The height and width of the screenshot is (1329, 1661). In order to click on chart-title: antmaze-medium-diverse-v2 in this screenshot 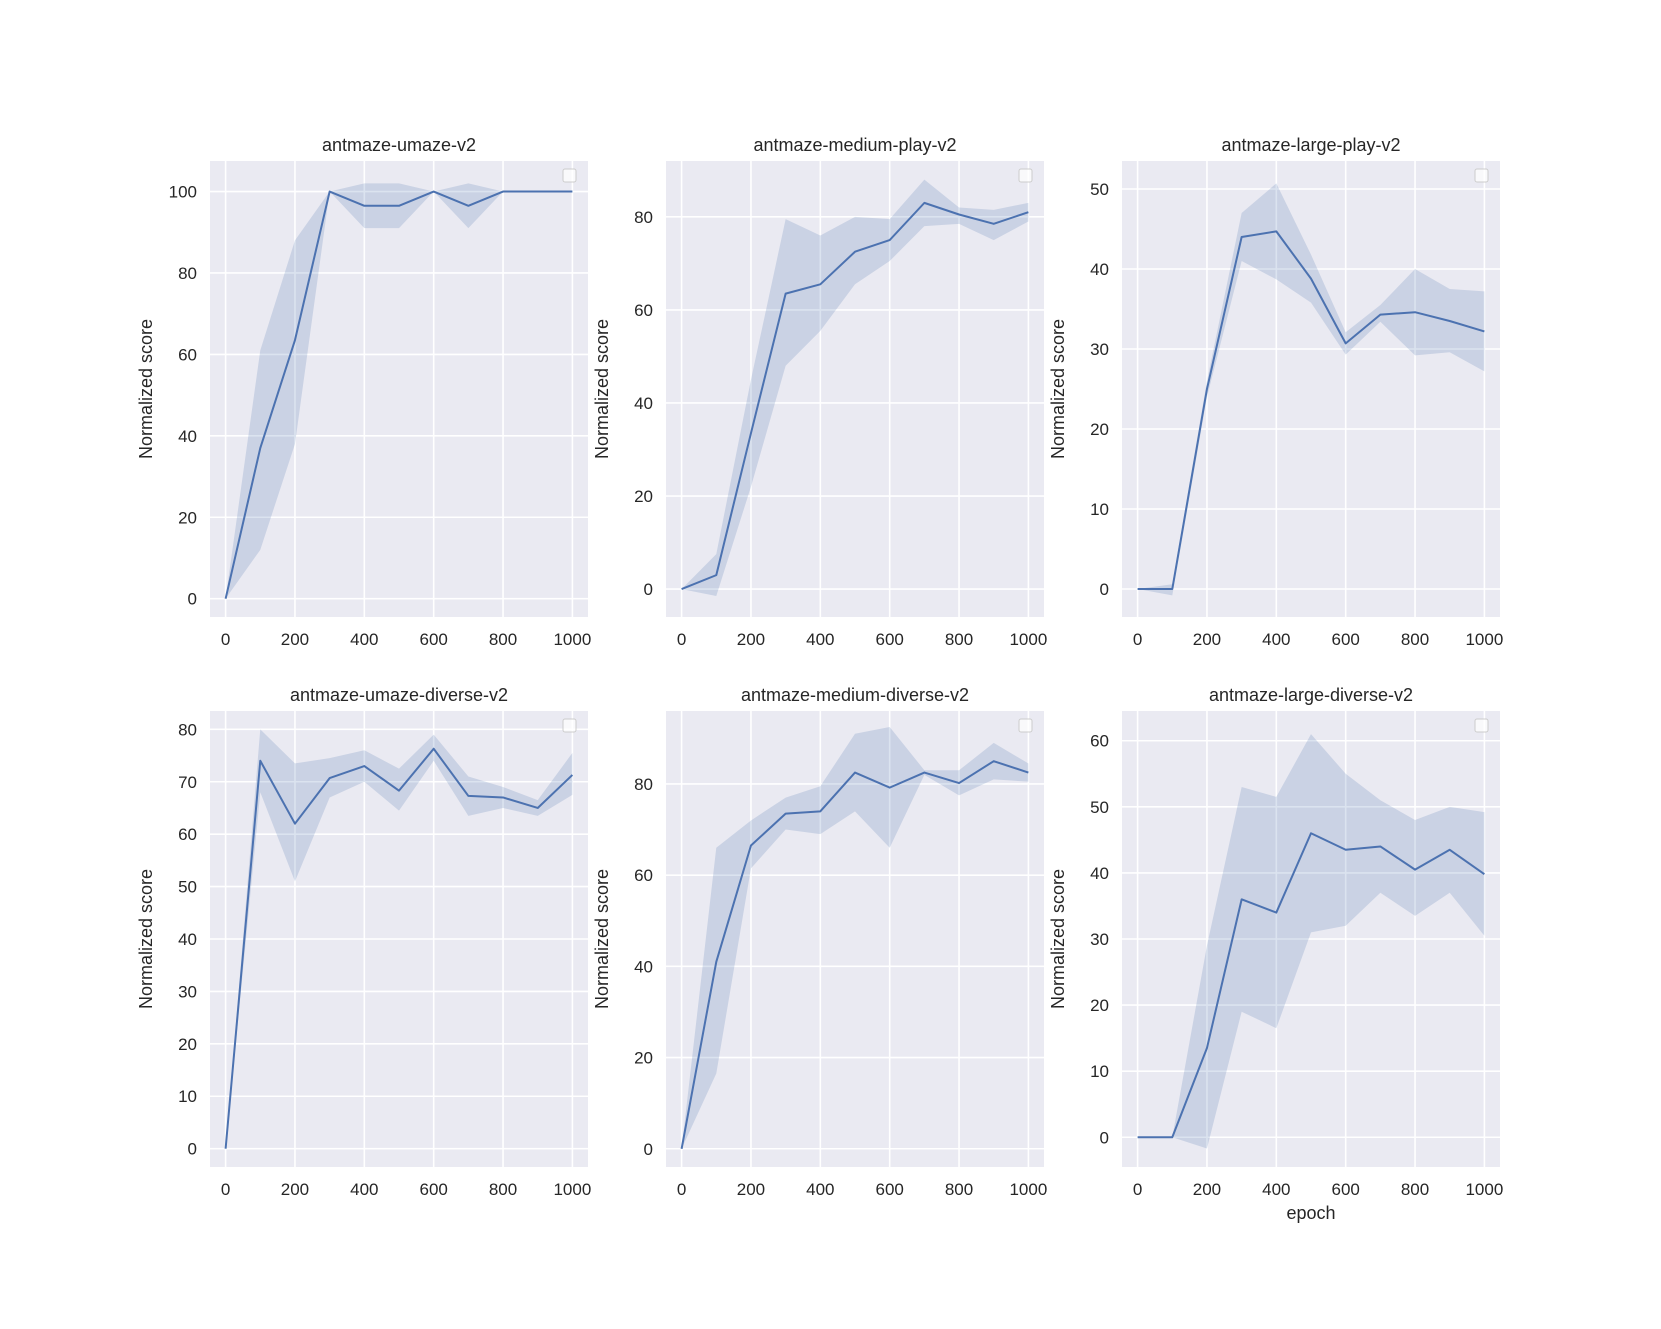, I will do `click(855, 695)`.